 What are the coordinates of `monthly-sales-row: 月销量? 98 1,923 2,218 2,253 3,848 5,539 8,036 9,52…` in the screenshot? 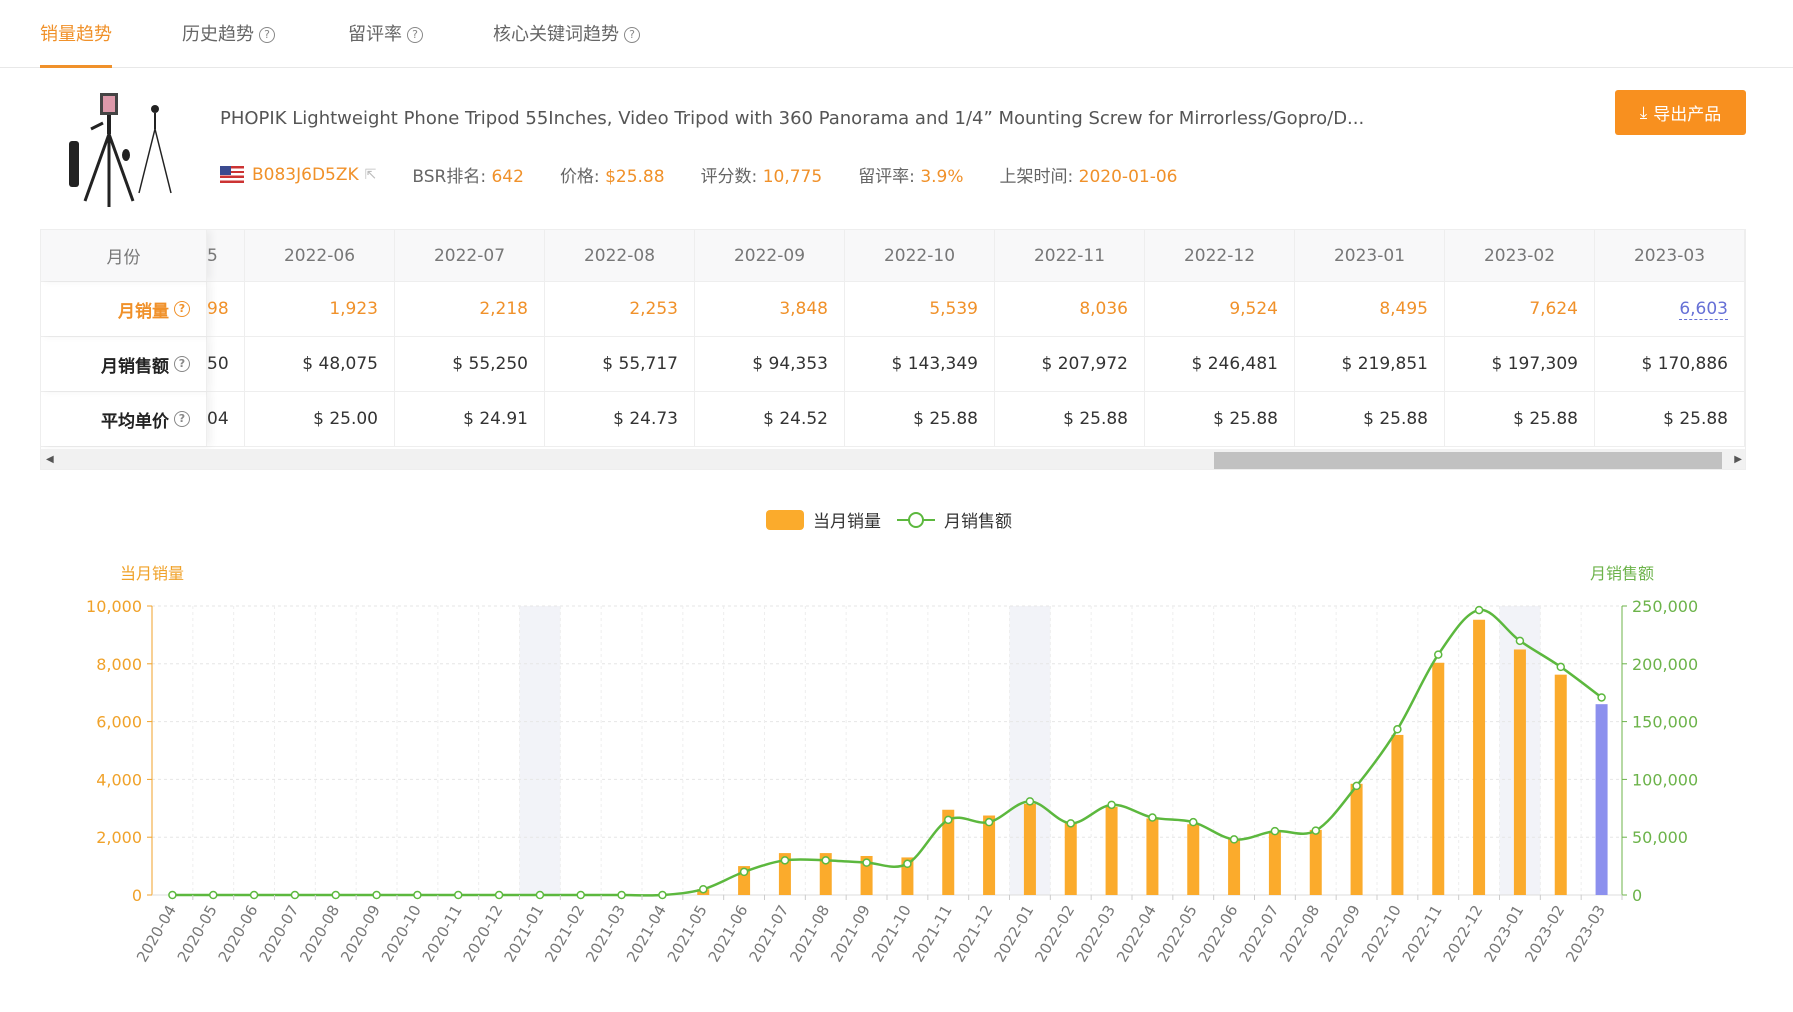 It's located at (893, 309).